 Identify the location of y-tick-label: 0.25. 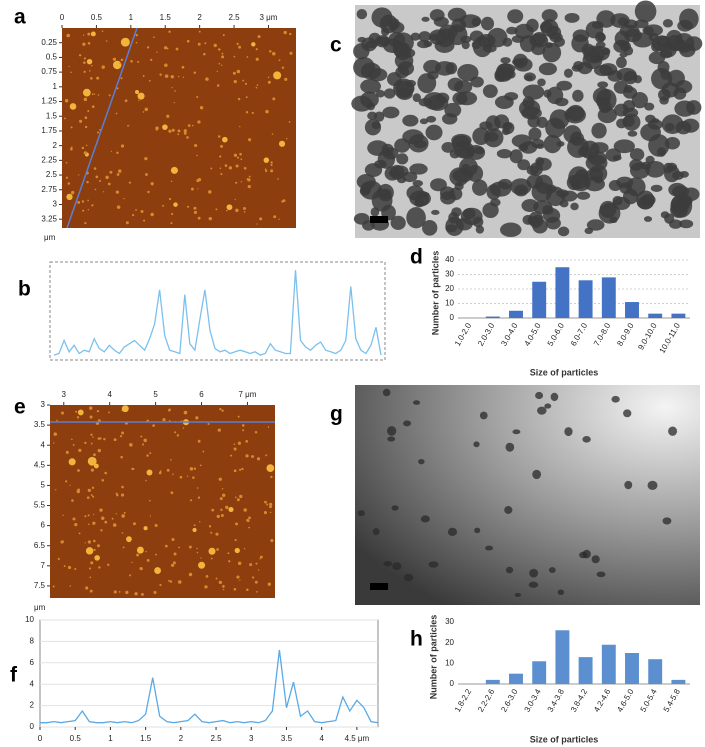
(49, 42).